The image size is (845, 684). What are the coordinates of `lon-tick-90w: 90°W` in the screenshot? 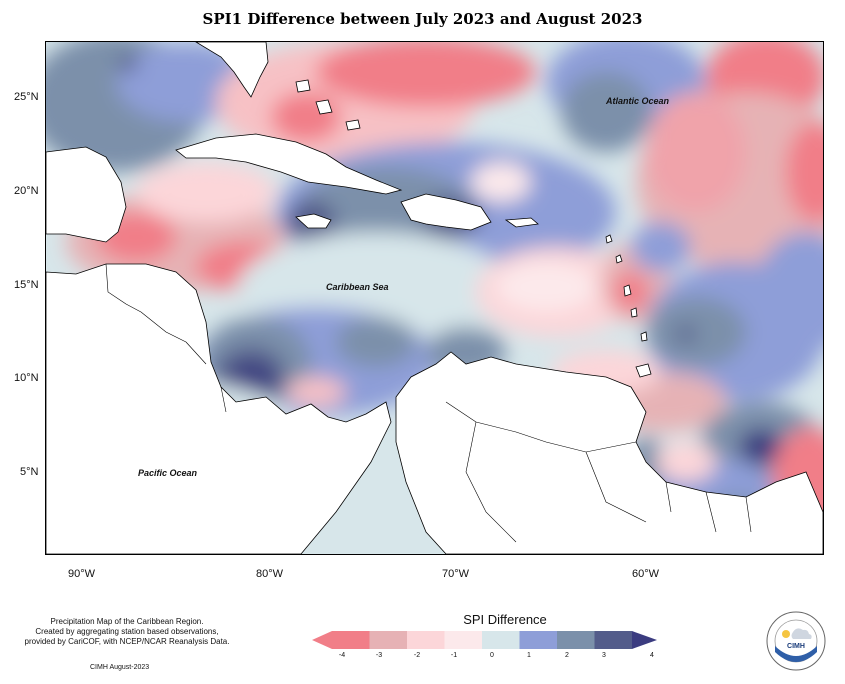 It's located at (82, 574).